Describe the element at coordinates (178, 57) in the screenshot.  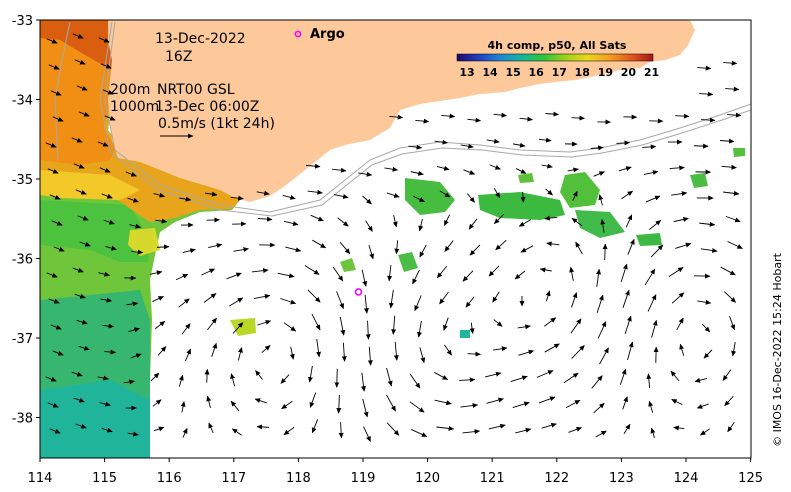
I see `hour-label: 16Z` at that location.